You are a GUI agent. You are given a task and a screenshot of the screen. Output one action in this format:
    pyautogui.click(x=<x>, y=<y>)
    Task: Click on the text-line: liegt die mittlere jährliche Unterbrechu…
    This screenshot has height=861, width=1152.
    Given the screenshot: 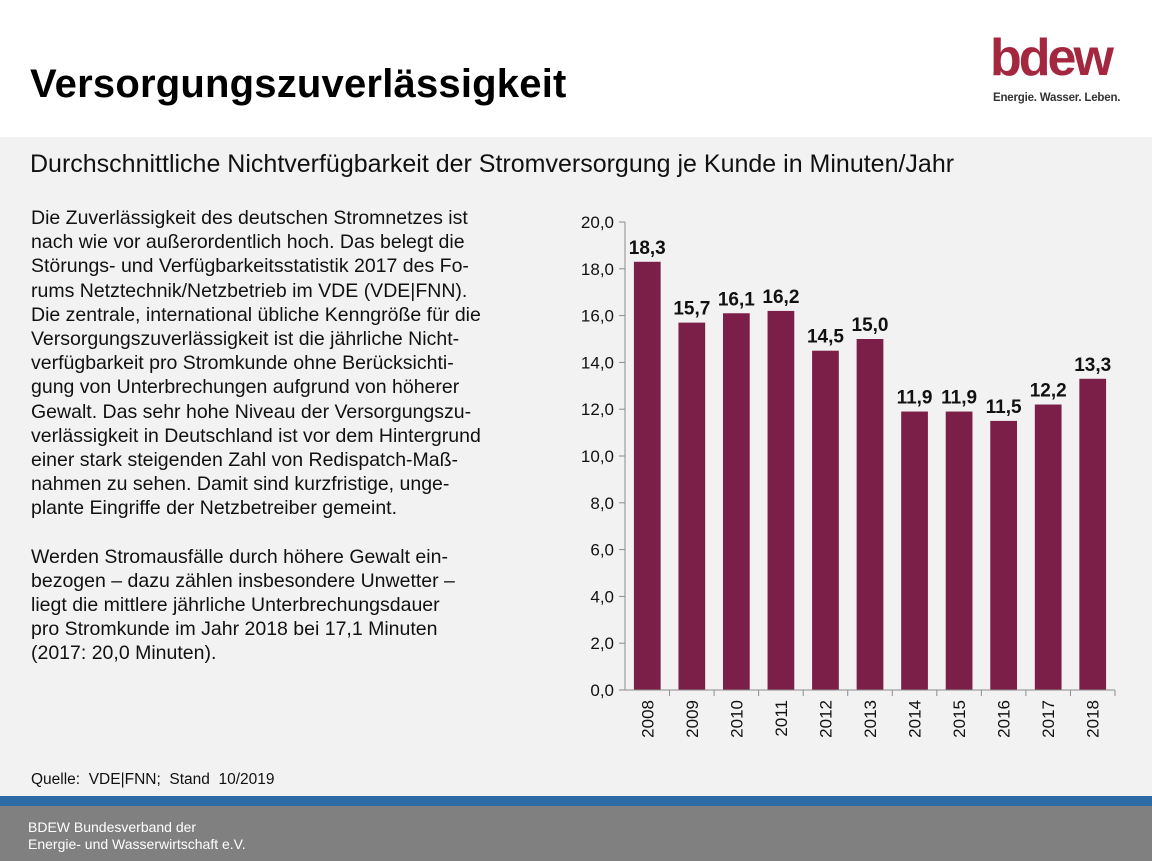 What is the action you would take?
    pyautogui.click(x=235, y=605)
    